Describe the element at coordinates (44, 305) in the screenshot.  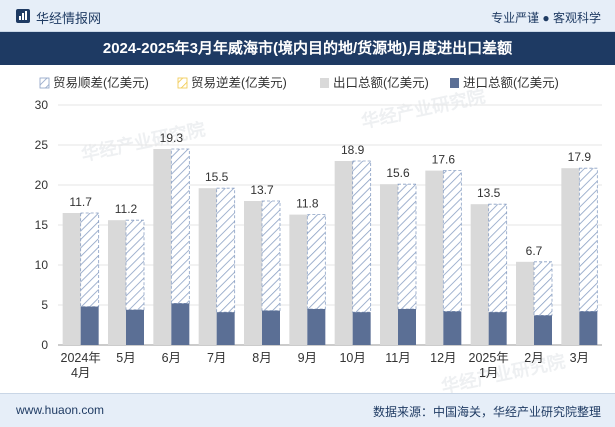
I see `y-tick-label: 5` at that location.